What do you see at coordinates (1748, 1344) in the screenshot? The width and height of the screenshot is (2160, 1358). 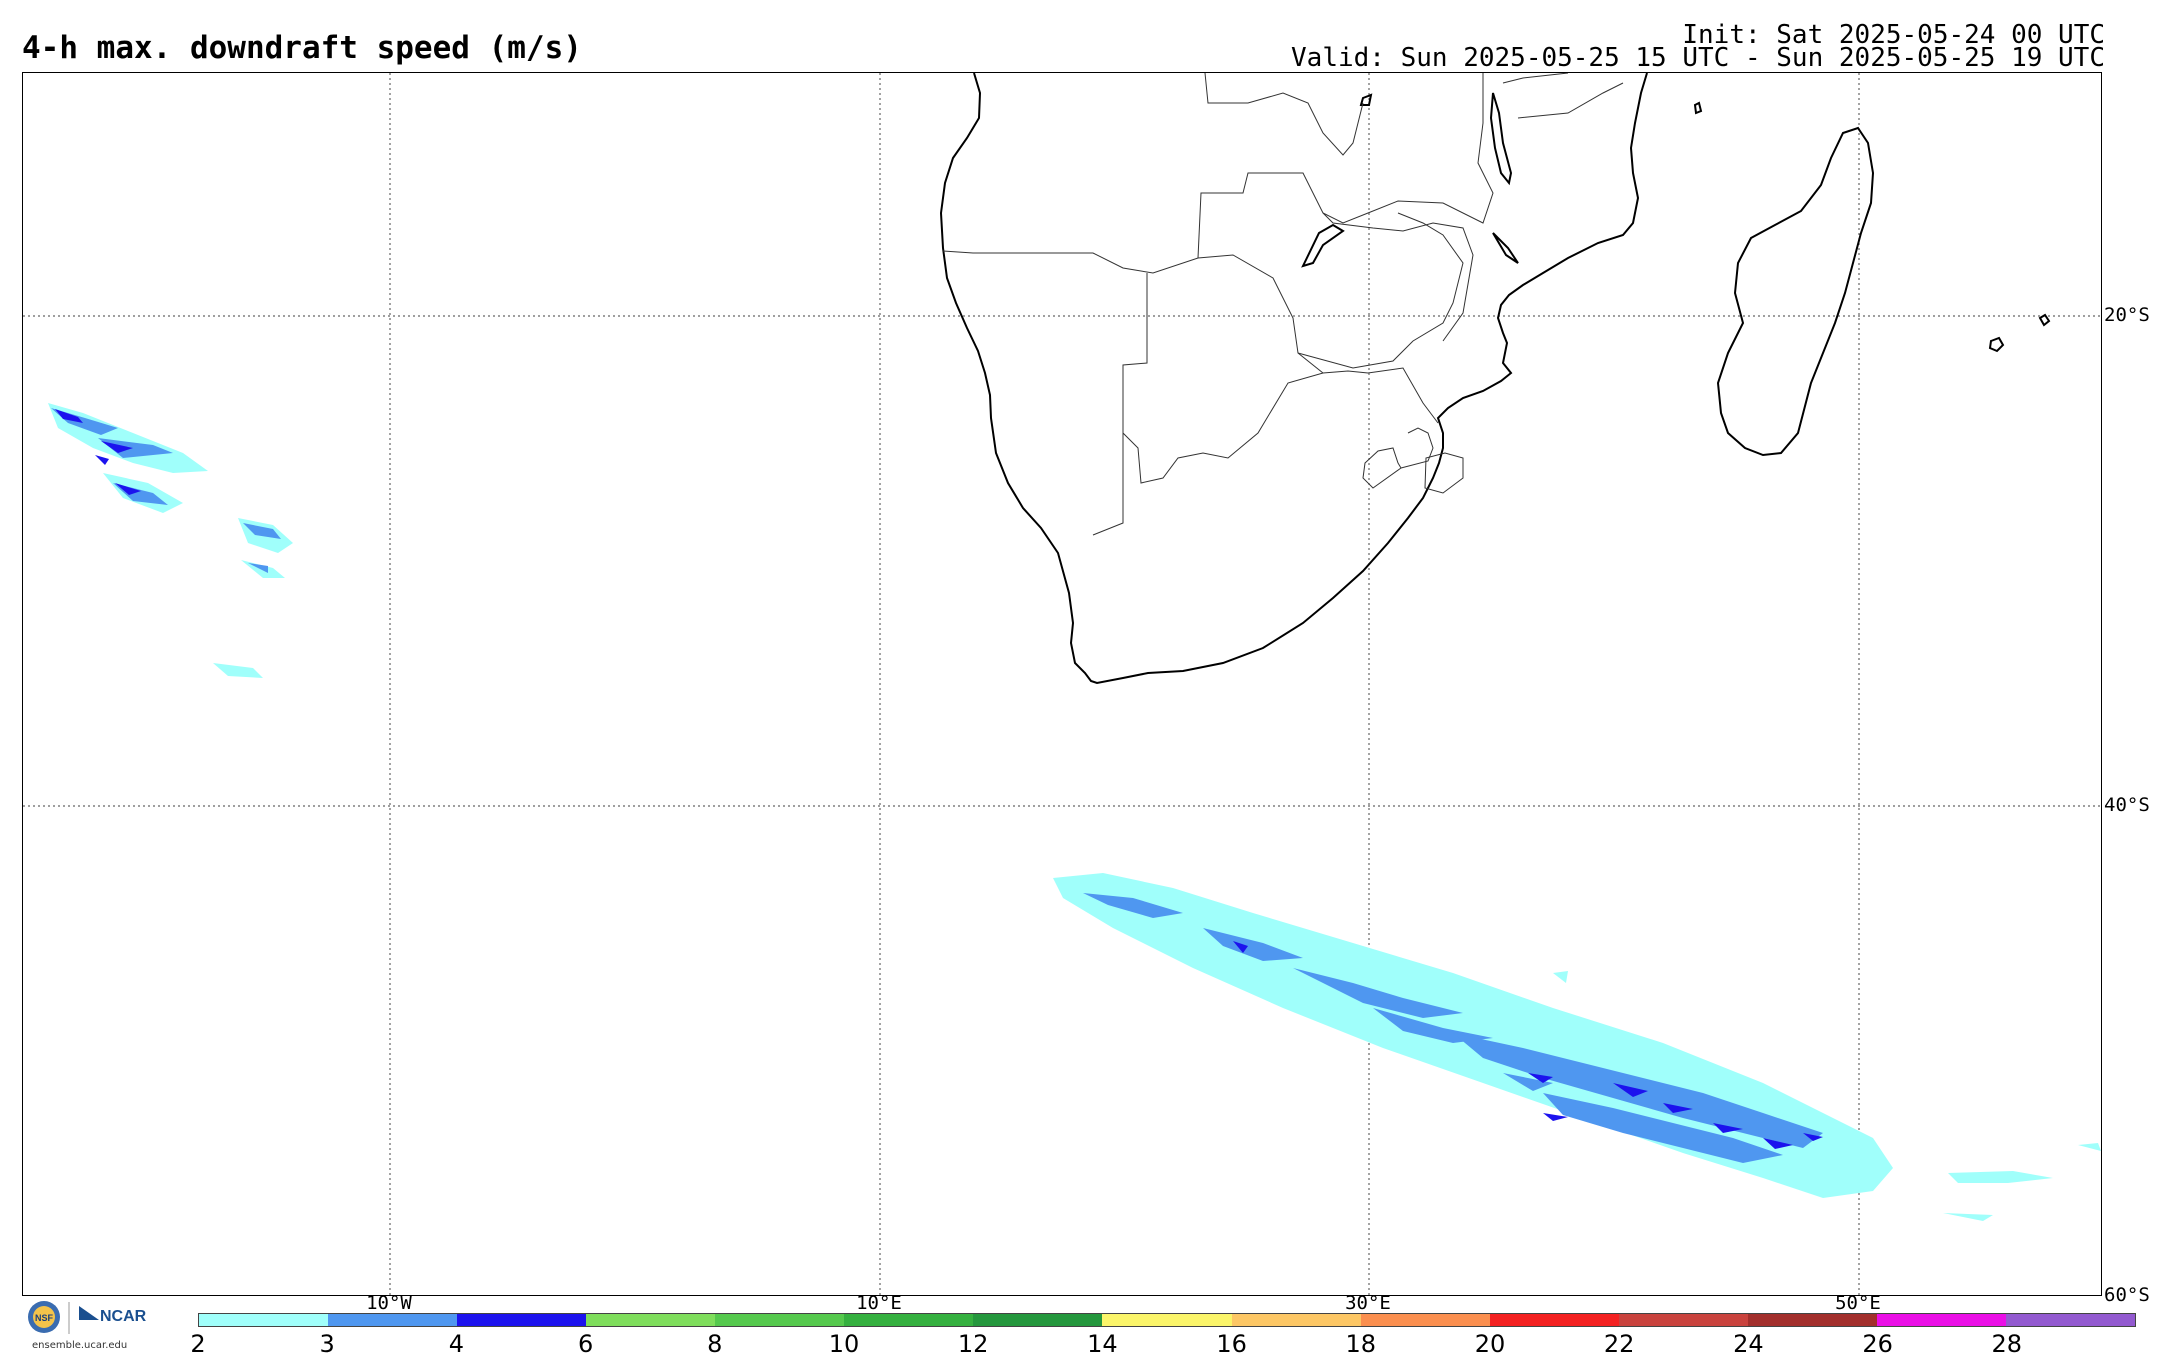 I see `colorbar-tick-label: 24` at bounding box center [1748, 1344].